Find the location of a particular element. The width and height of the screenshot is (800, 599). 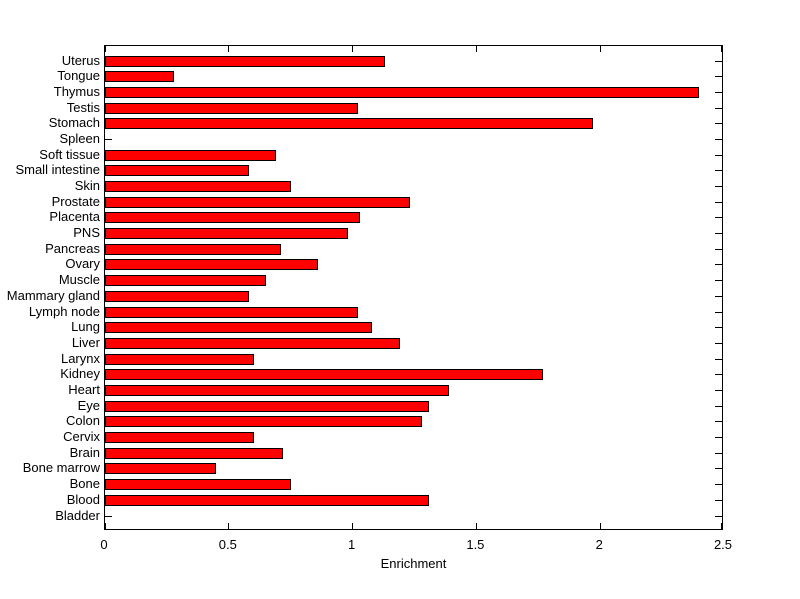

bar-pancreas is located at coordinates (193, 249).